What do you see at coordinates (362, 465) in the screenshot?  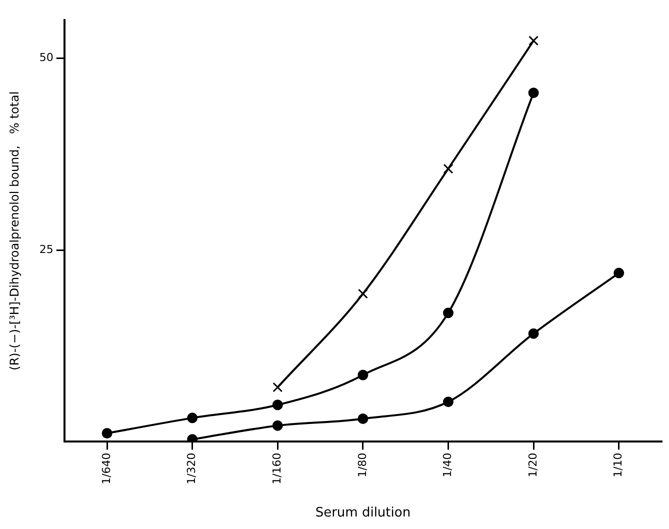 I see `x-tick-label: 1/80` at bounding box center [362, 465].